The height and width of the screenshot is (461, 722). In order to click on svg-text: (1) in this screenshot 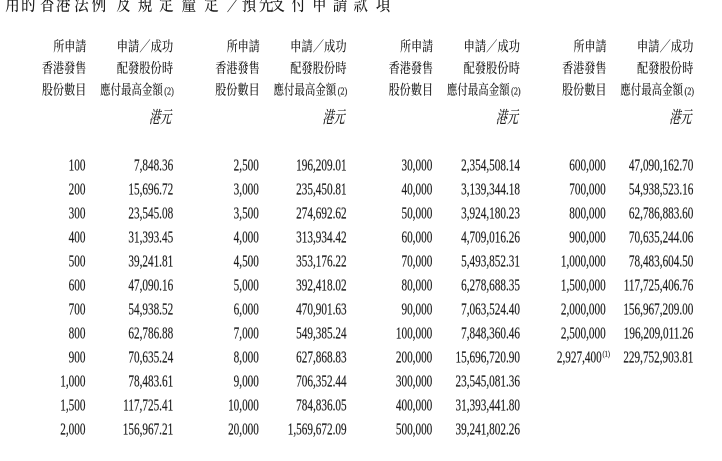, I will do `click(607, 354)`.